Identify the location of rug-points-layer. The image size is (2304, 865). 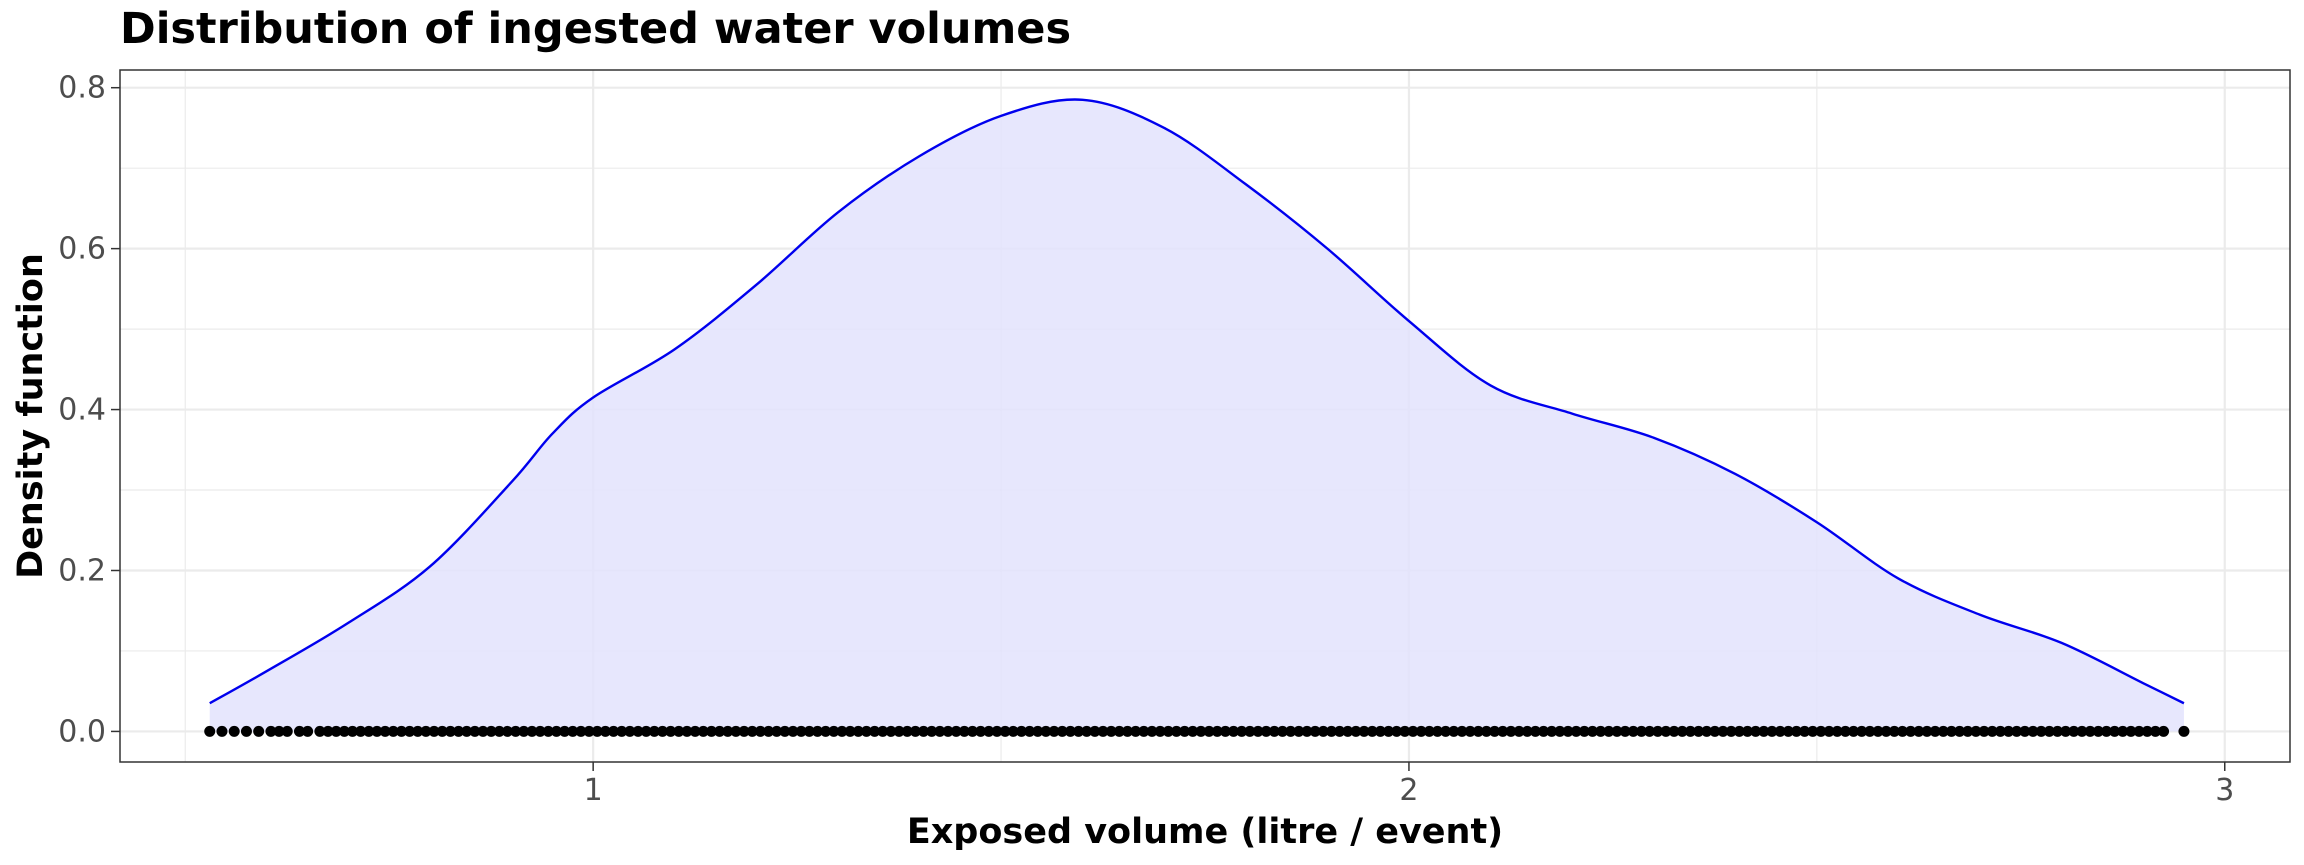
(1197, 731).